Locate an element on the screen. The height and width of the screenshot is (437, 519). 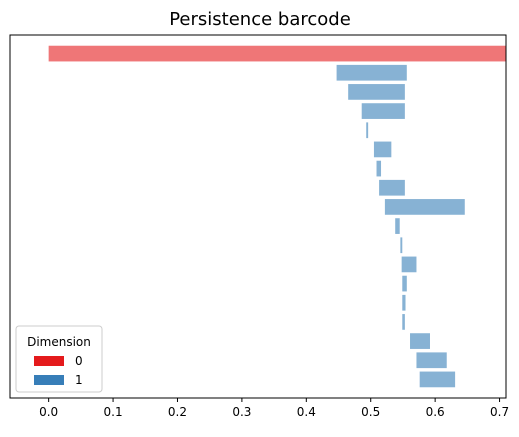
legend-label-0: 0 is located at coordinates (79, 361).